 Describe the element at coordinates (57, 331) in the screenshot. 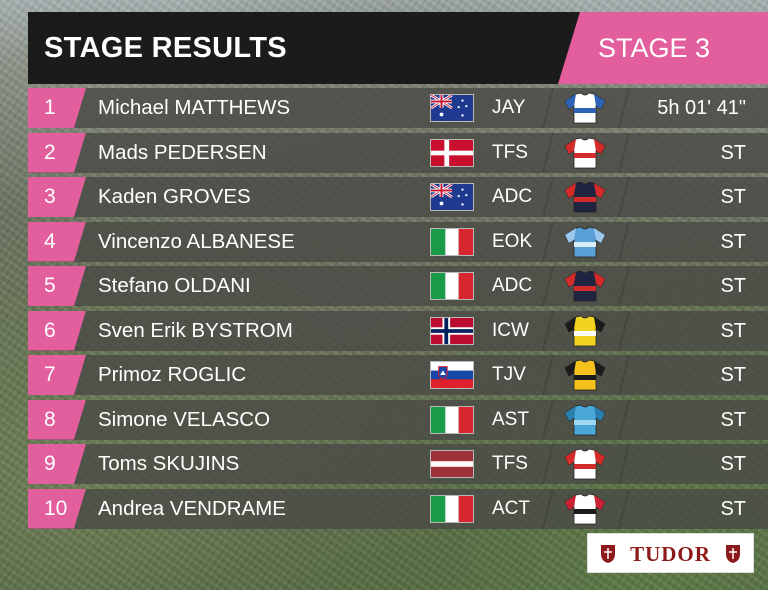

I see `position-badge: 6` at that location.